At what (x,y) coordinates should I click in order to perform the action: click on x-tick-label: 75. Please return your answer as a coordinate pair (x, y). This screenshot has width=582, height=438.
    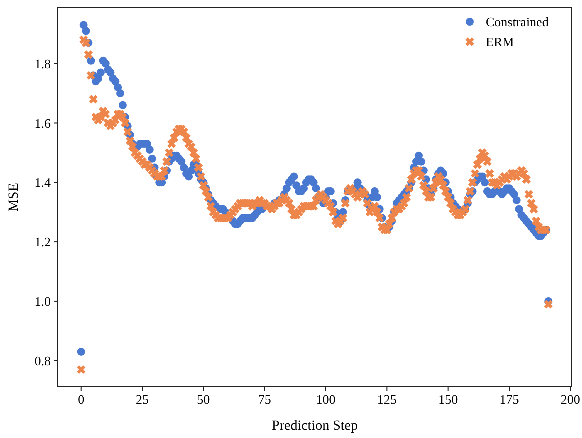
    Looking at the image, I should click on (265, 399).